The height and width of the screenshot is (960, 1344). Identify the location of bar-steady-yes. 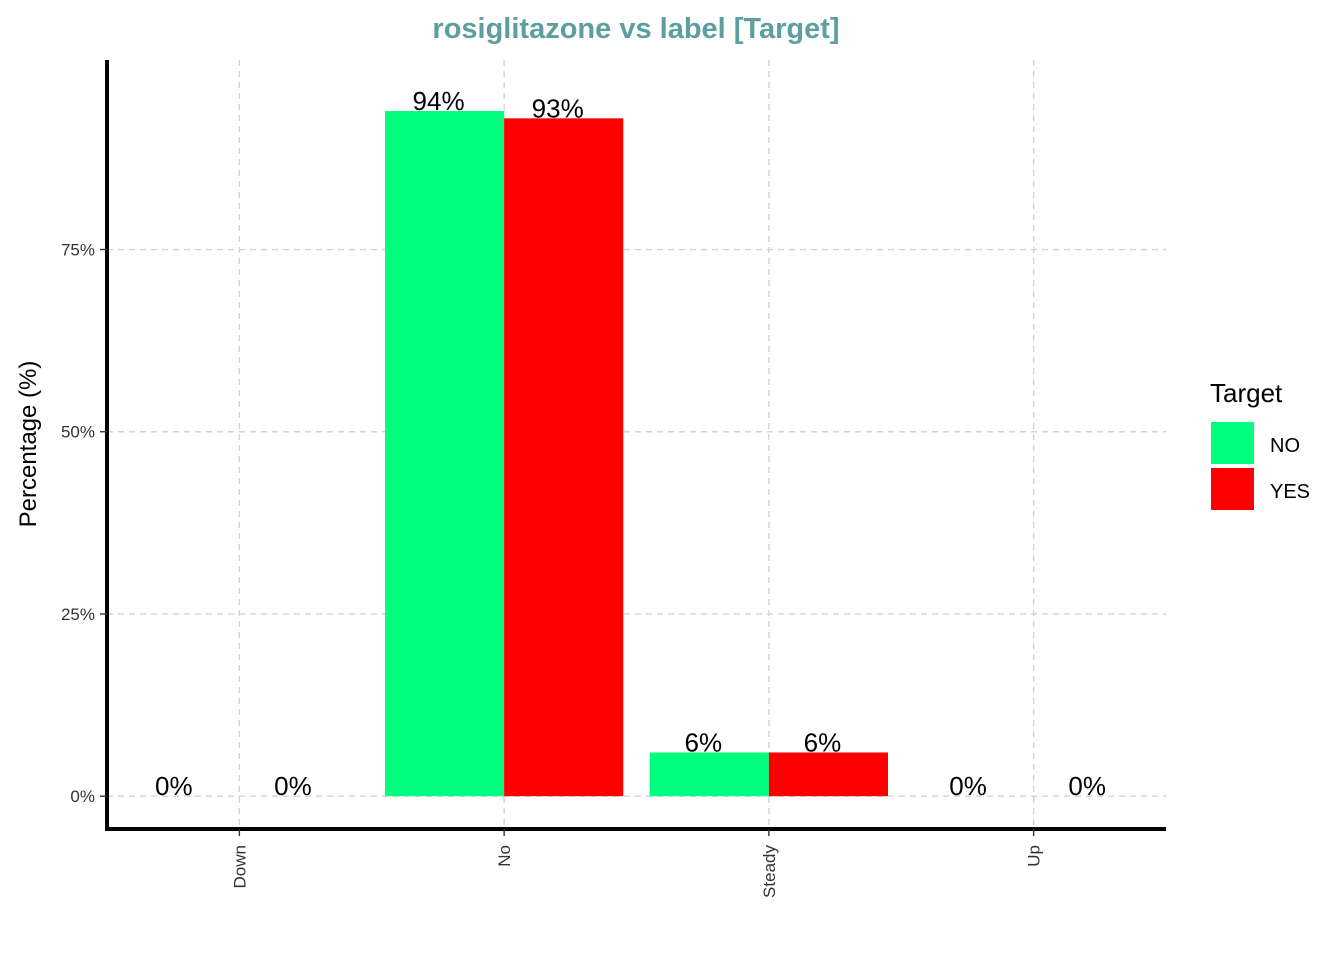
(828, 774).